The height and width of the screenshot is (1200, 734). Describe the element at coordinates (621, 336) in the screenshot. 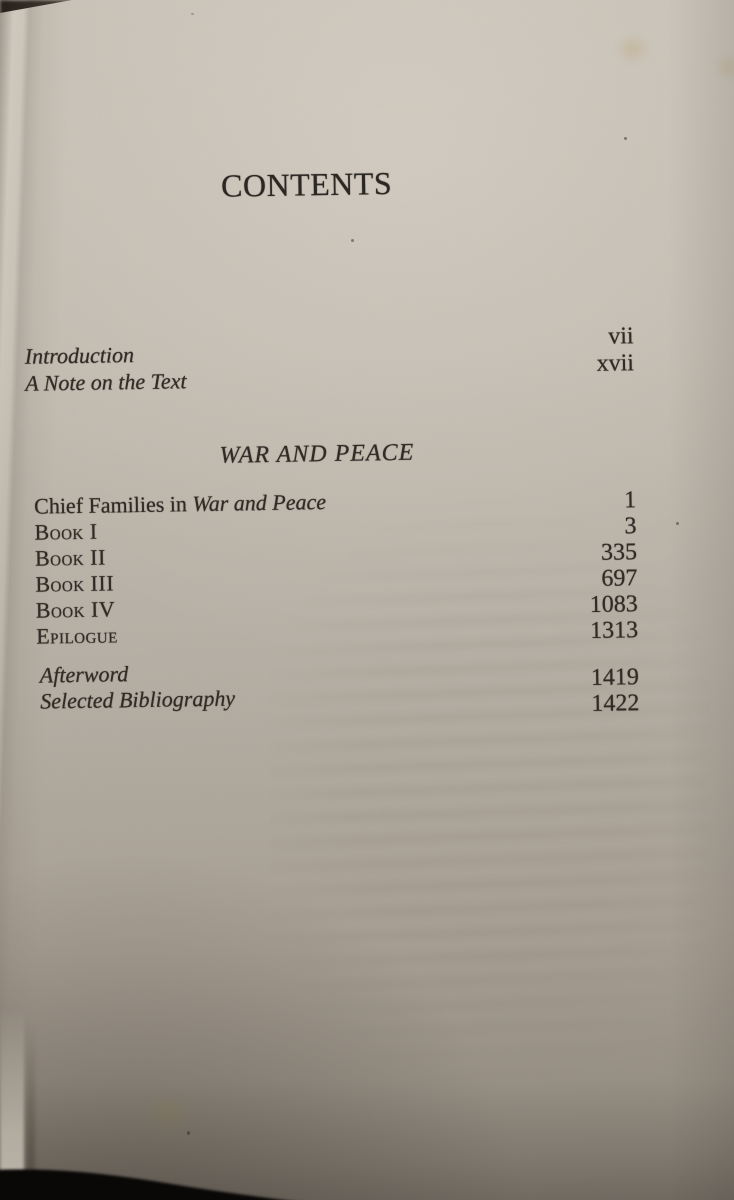

I see `toc-page-number: vii` at that location.